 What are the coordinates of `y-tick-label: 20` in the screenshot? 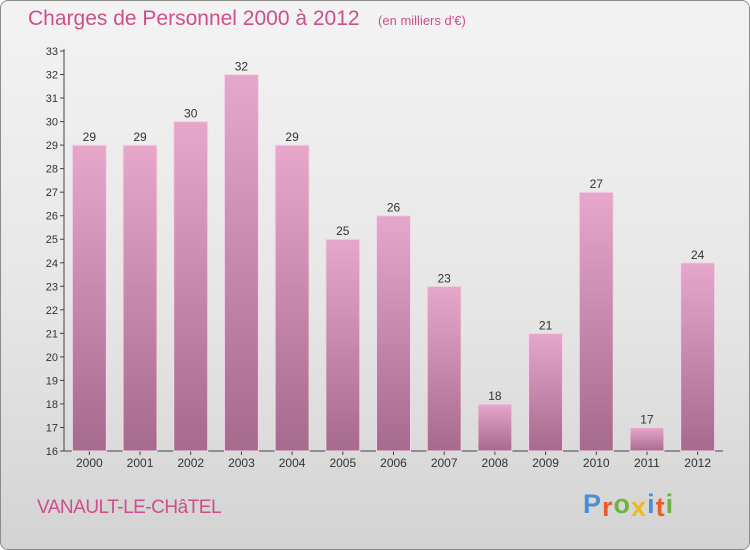 It's located at (52, 358).